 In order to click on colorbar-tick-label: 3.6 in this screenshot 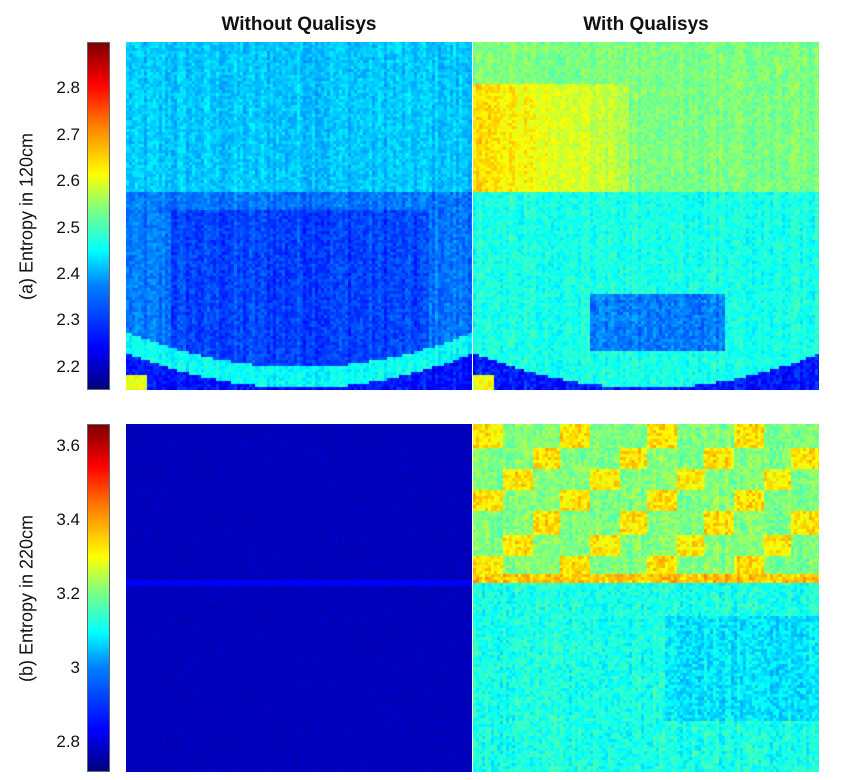, I will do `click(68, 446)`.